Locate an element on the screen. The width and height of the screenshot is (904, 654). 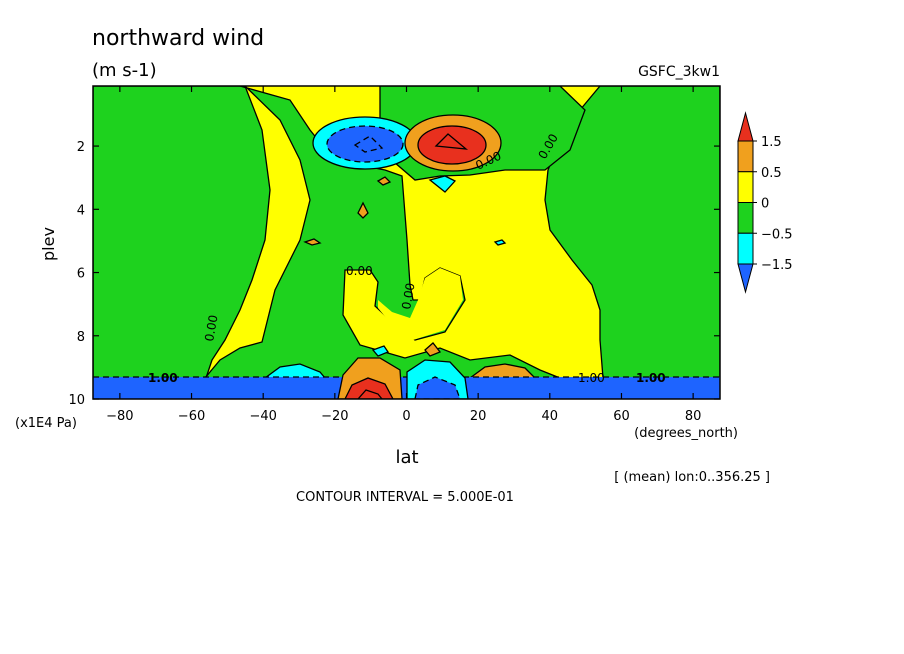
x-tick-label: −40 is located at coordinates (262, 416).